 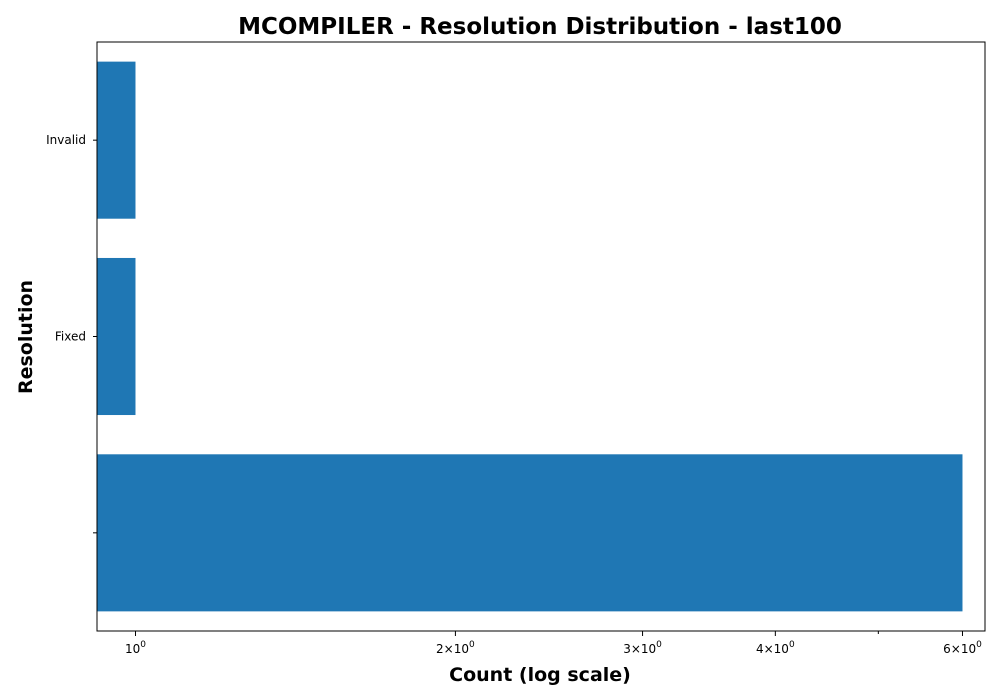 What do you see at coordinates (70, 337) in the screenshot?
I see `y-tick-label: Fixed` at bounding box center [70, 337].